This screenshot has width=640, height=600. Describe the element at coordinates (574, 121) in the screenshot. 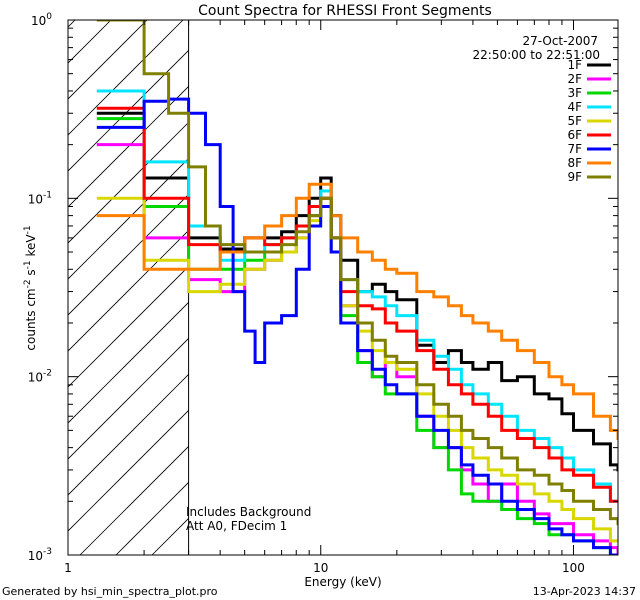

I see `legend-label-5F: 5F` at that location.